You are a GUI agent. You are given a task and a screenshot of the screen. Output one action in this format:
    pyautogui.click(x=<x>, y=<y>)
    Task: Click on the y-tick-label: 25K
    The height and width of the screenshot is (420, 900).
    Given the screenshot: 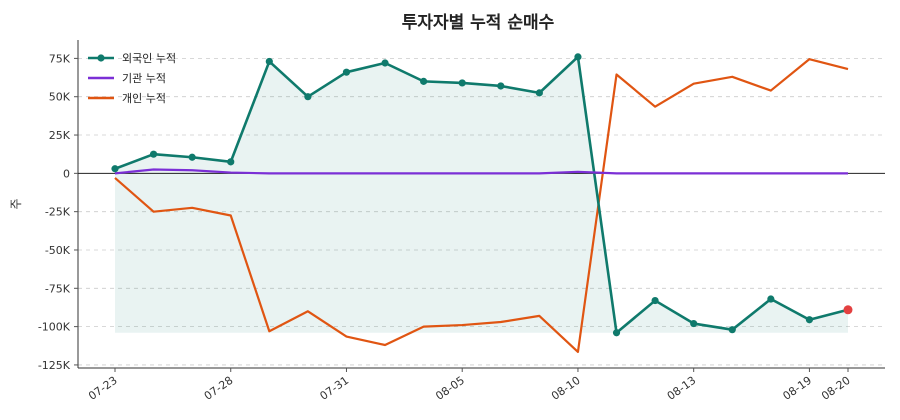 What is the action you would take?
    pyautogui.click(x=60, y=135)
    